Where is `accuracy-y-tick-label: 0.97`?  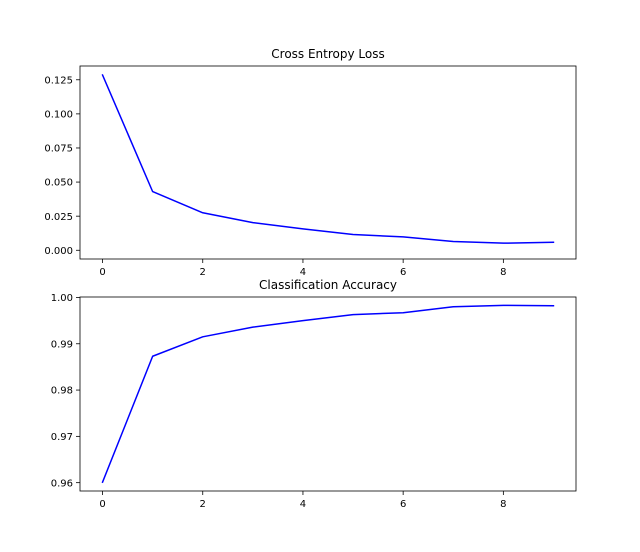
accuracy-y-tick-label: 0.97 is located at coordinates (62, 437).